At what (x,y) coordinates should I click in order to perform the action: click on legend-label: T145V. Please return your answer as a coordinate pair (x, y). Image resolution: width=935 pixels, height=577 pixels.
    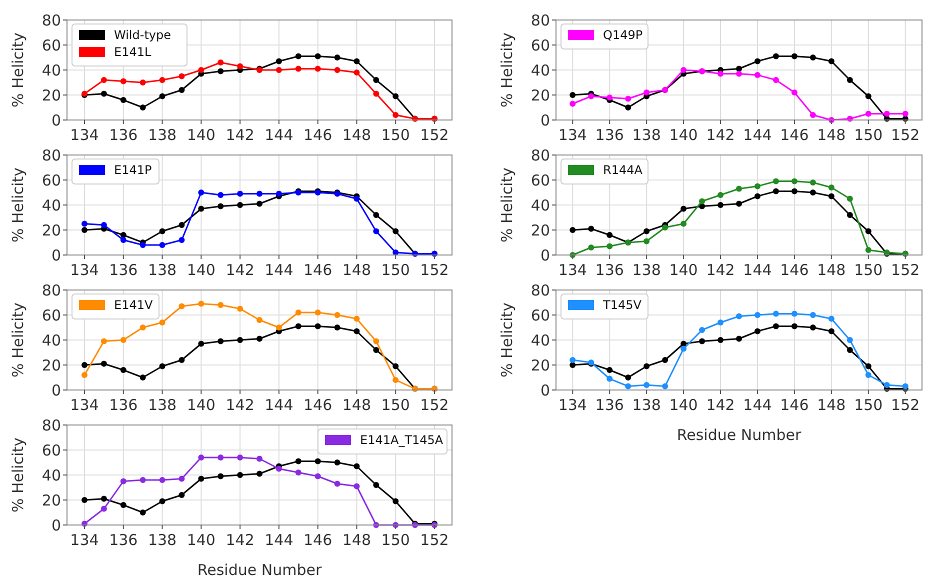
    Looking at the image, I should click on (622, 305).